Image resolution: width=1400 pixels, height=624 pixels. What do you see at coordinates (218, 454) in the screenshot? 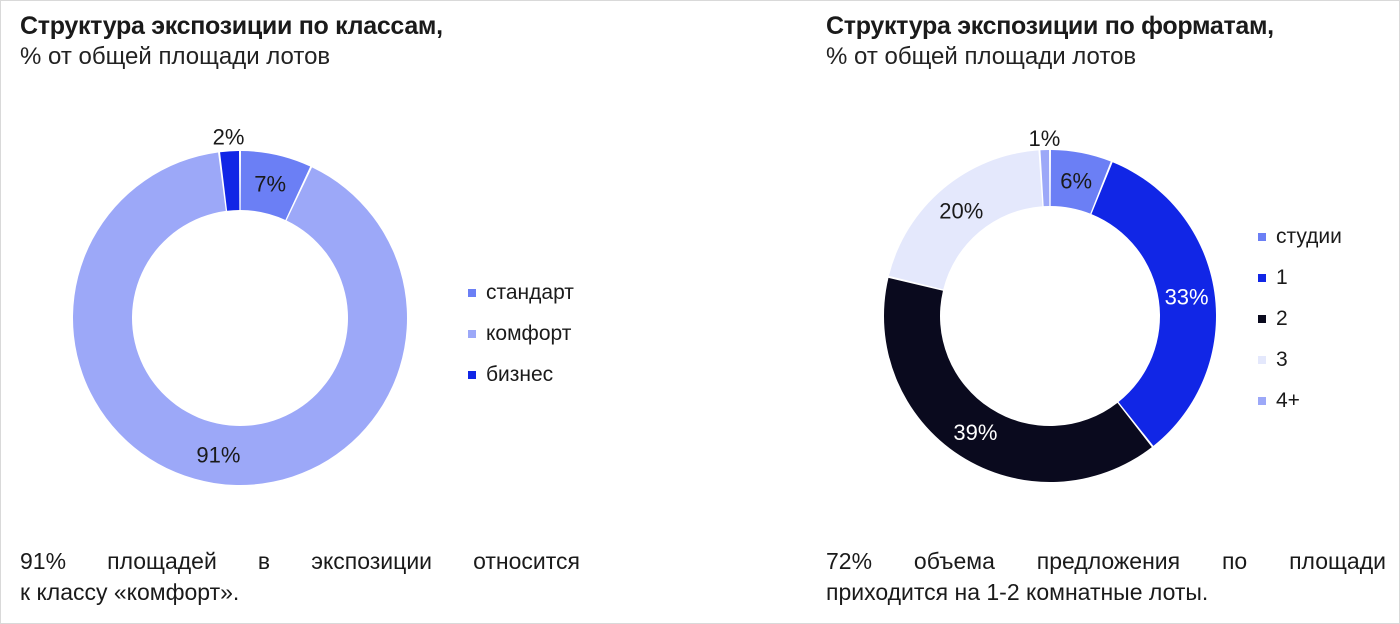
I see `data-label-комфорт: 91%` at bounding box center [218, 454].